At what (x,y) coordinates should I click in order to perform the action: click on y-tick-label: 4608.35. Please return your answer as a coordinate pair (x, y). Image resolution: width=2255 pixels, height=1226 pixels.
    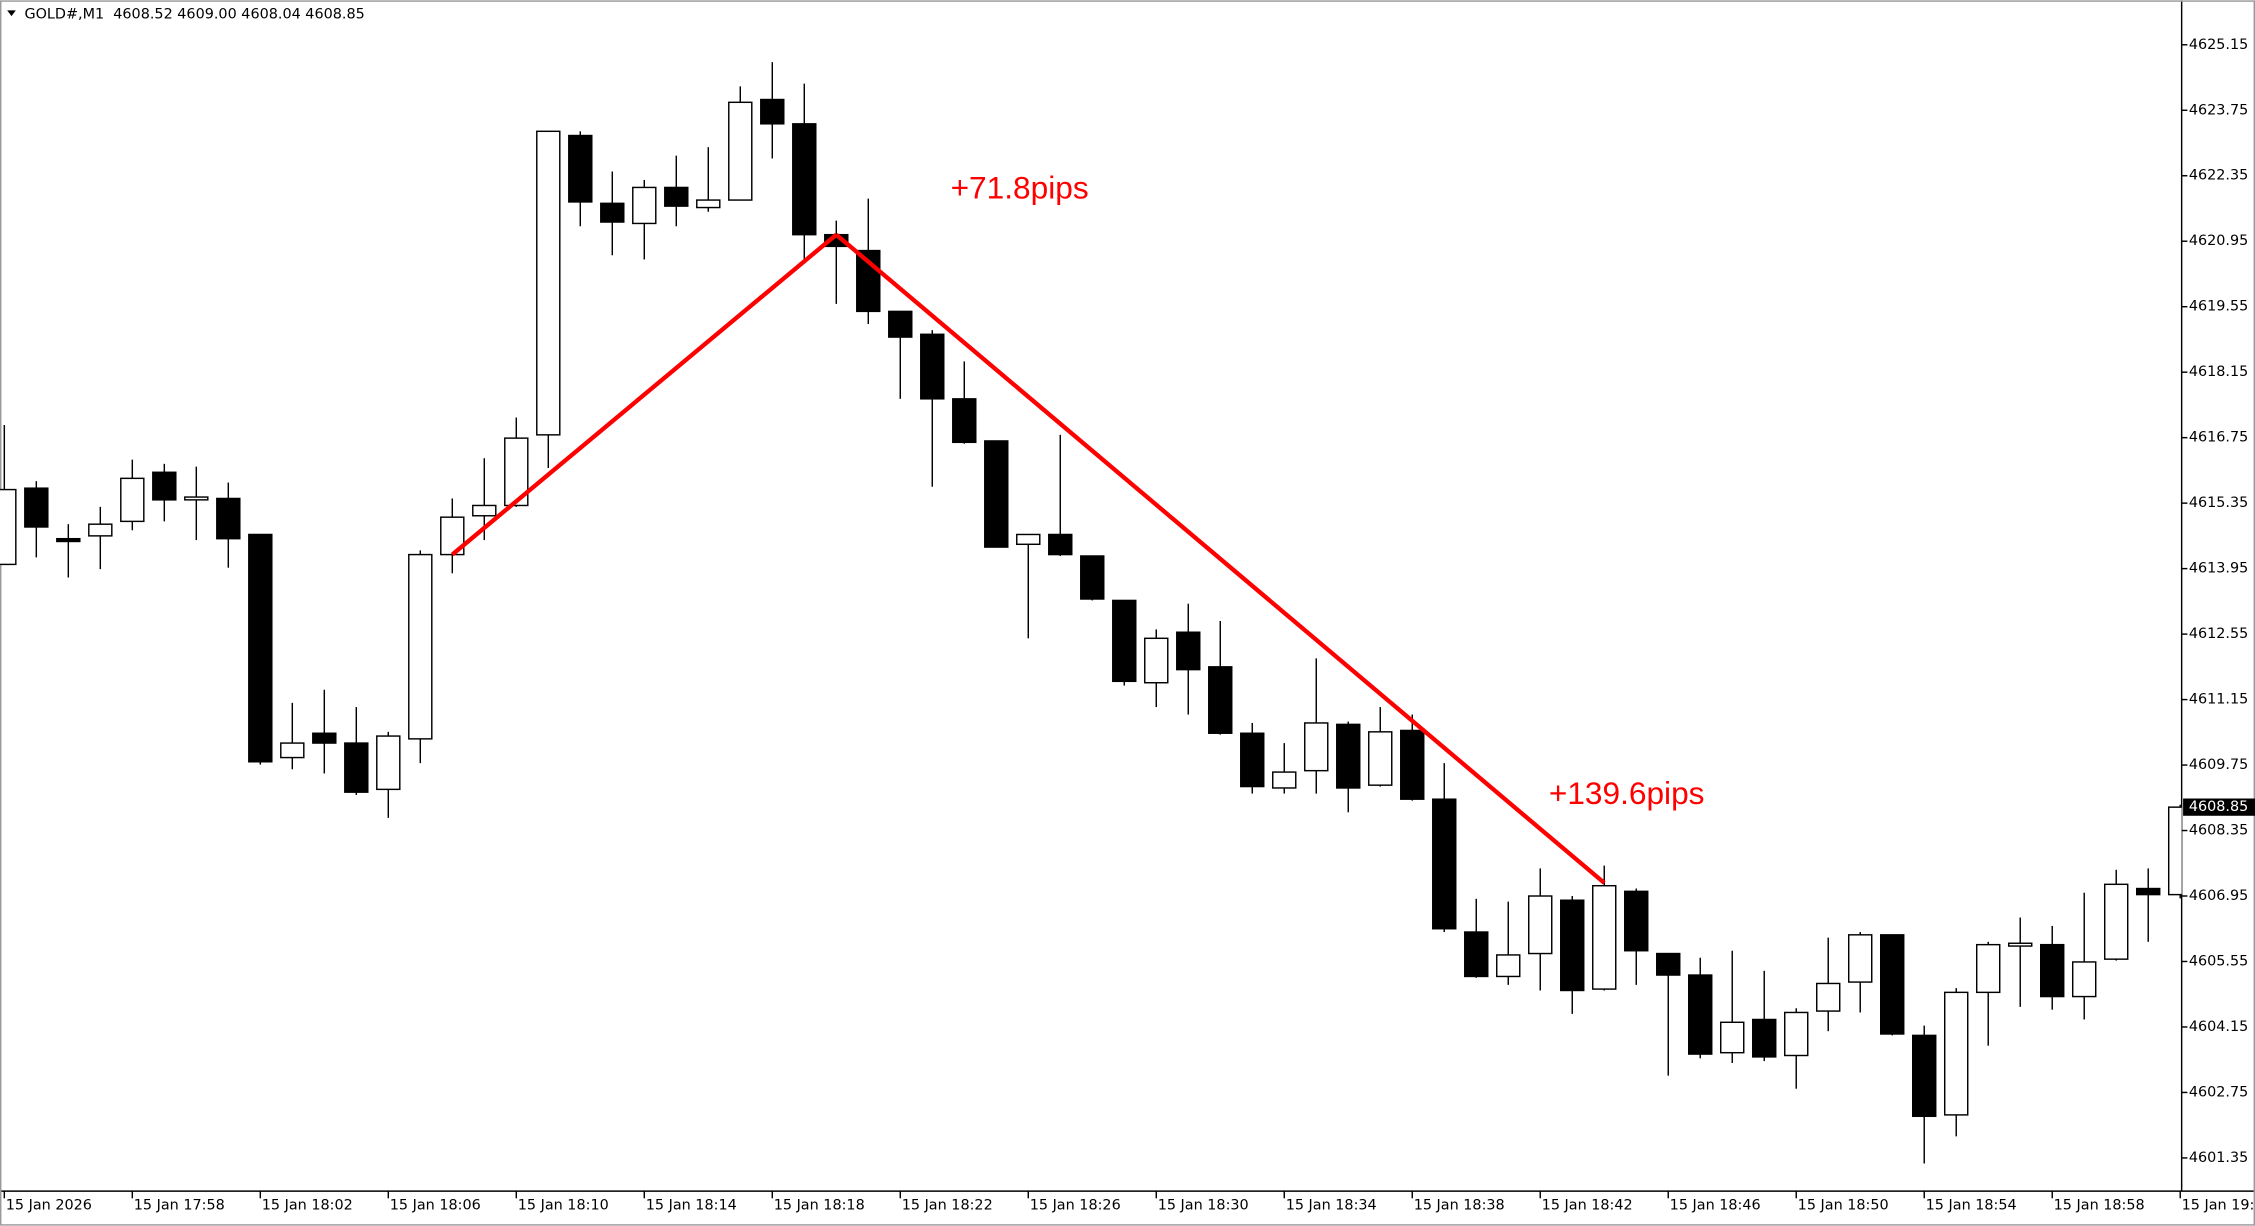
    Looking at the image, I should click on (2218, 831).